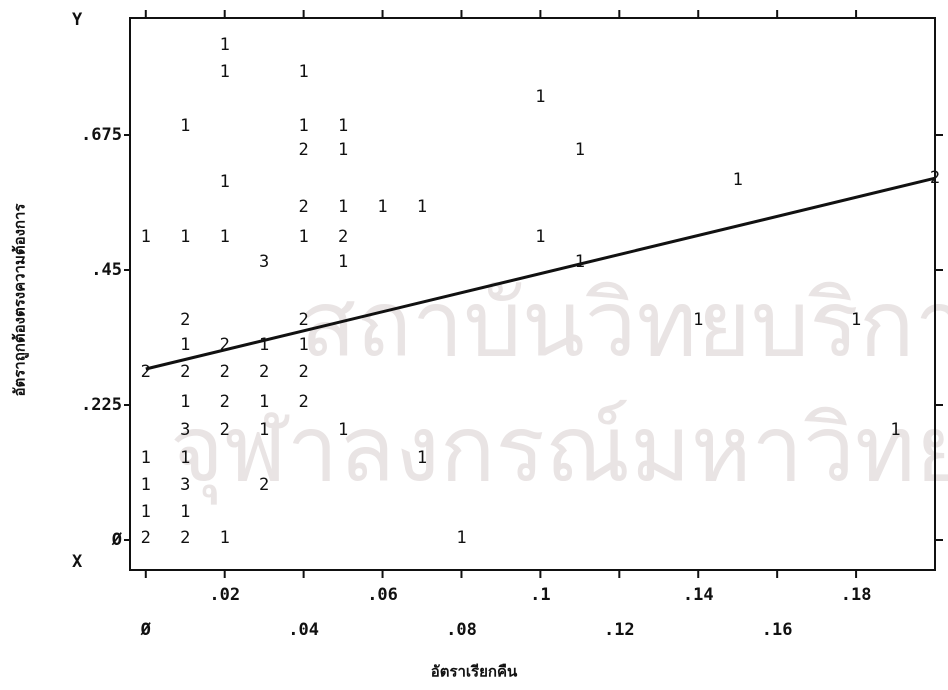  What do you see at coordinates (624, 323) in the screenshot?
I see `watermark: สถาบันวิทยบริการ` at bounding box center [624, 323].